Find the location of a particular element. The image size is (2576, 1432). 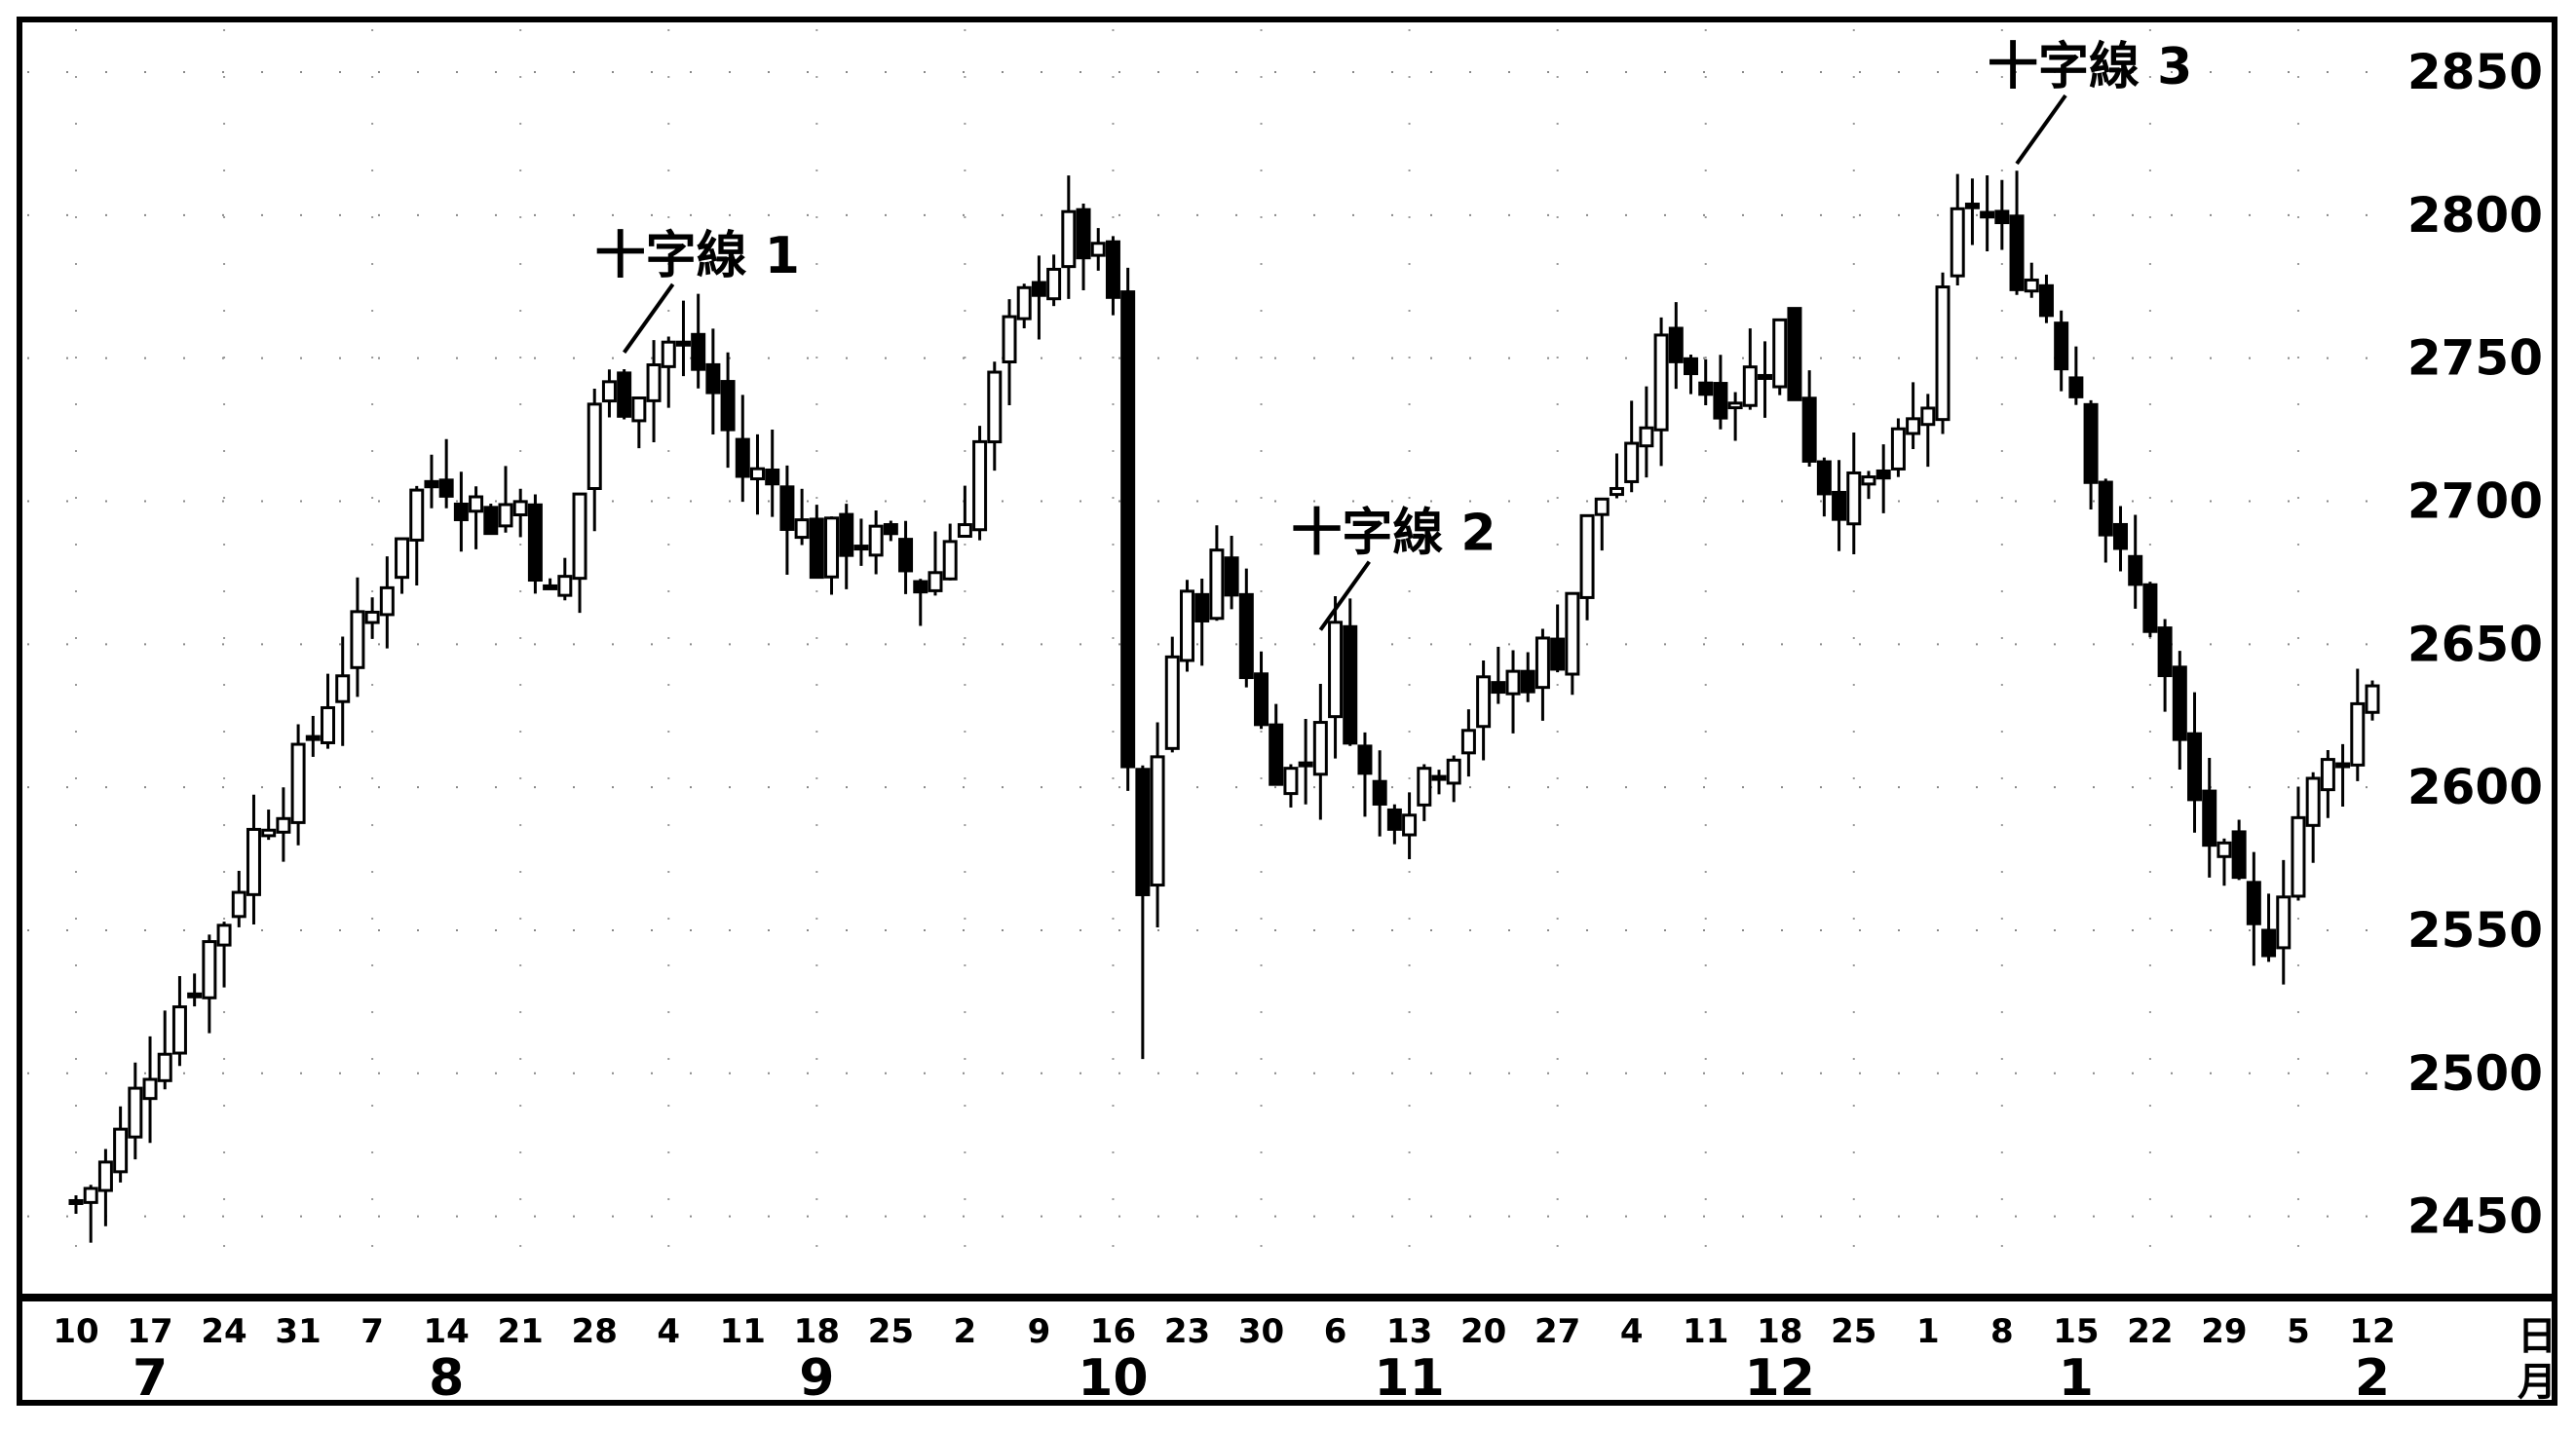

day-tick-label: 6 is located at coordinates (1335, 1331).